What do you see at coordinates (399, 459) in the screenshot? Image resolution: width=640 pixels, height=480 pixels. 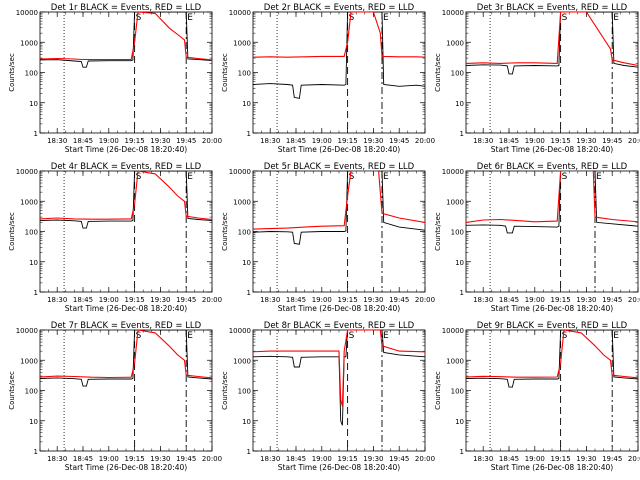 I see `x-tick-label: 19:45` at bounding box center [399, 459].